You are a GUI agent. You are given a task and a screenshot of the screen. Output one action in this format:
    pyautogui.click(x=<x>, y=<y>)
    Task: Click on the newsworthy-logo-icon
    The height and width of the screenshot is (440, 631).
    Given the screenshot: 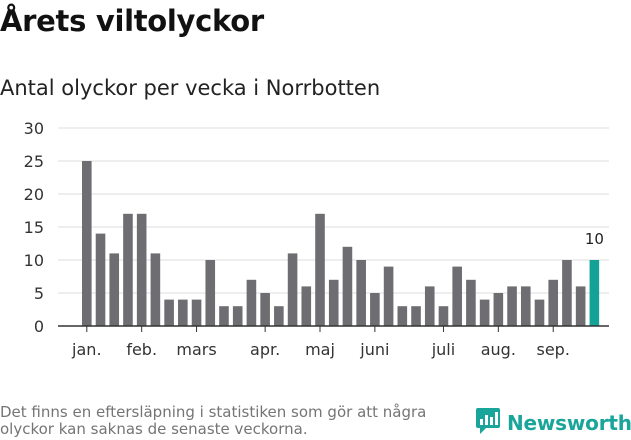 What is the action you would take?
    pyautogui.click(x=488, y=423)
    